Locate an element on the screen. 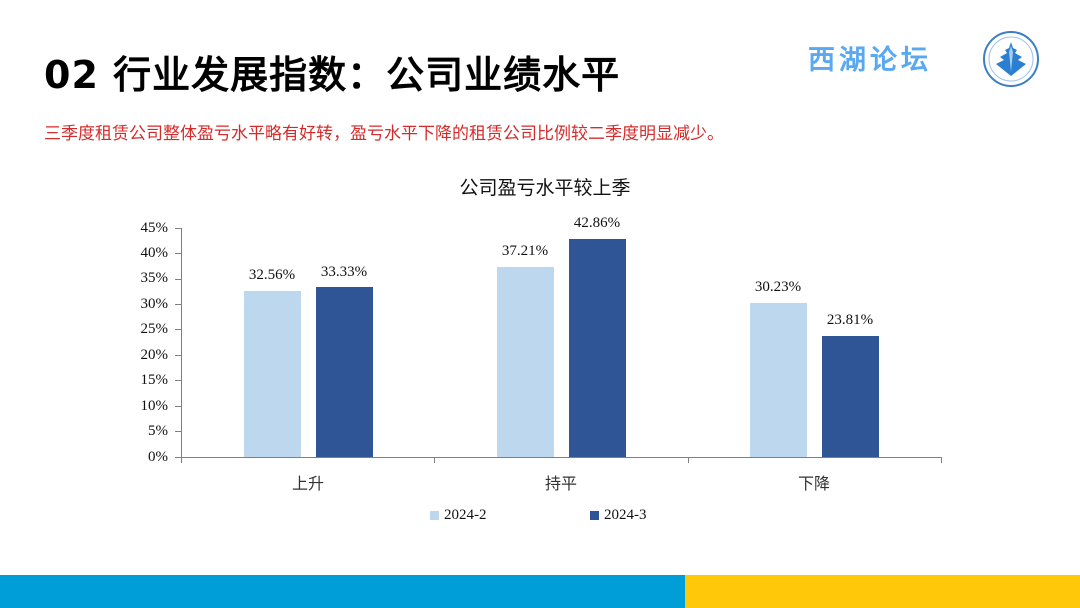 This screenshot has width=1080, height=608. brand-text: 西湖论坛 is located at coordinates (870, 60).